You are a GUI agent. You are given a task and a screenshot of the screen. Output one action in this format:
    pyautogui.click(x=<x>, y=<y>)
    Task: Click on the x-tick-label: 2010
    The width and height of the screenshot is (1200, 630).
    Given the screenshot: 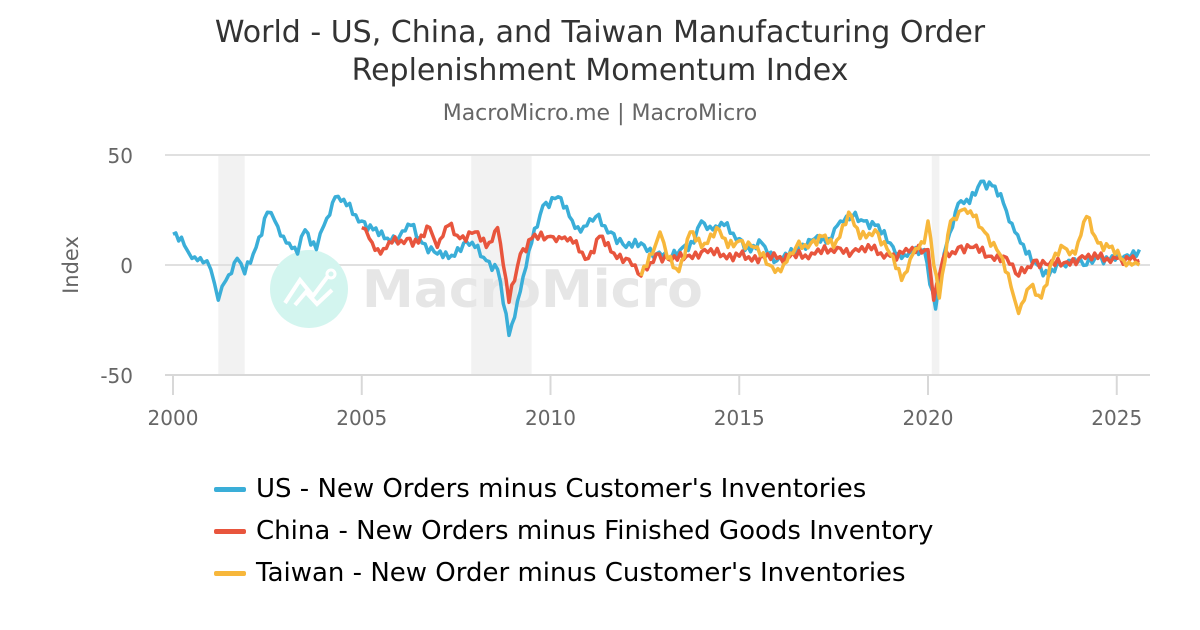 What is the action you would take?
    pyautogui.click(x=550, y=418)
    